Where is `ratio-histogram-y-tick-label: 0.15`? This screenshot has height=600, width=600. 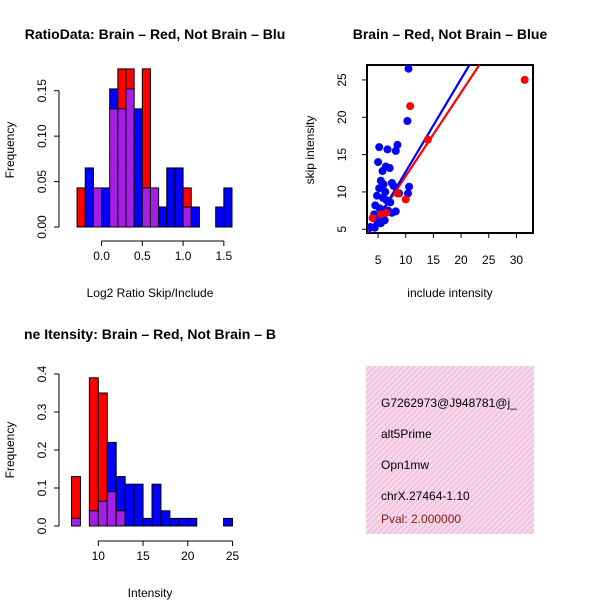
ratio-histogram-y-tick-label: 0.15 is located at coordinates (42, 91).